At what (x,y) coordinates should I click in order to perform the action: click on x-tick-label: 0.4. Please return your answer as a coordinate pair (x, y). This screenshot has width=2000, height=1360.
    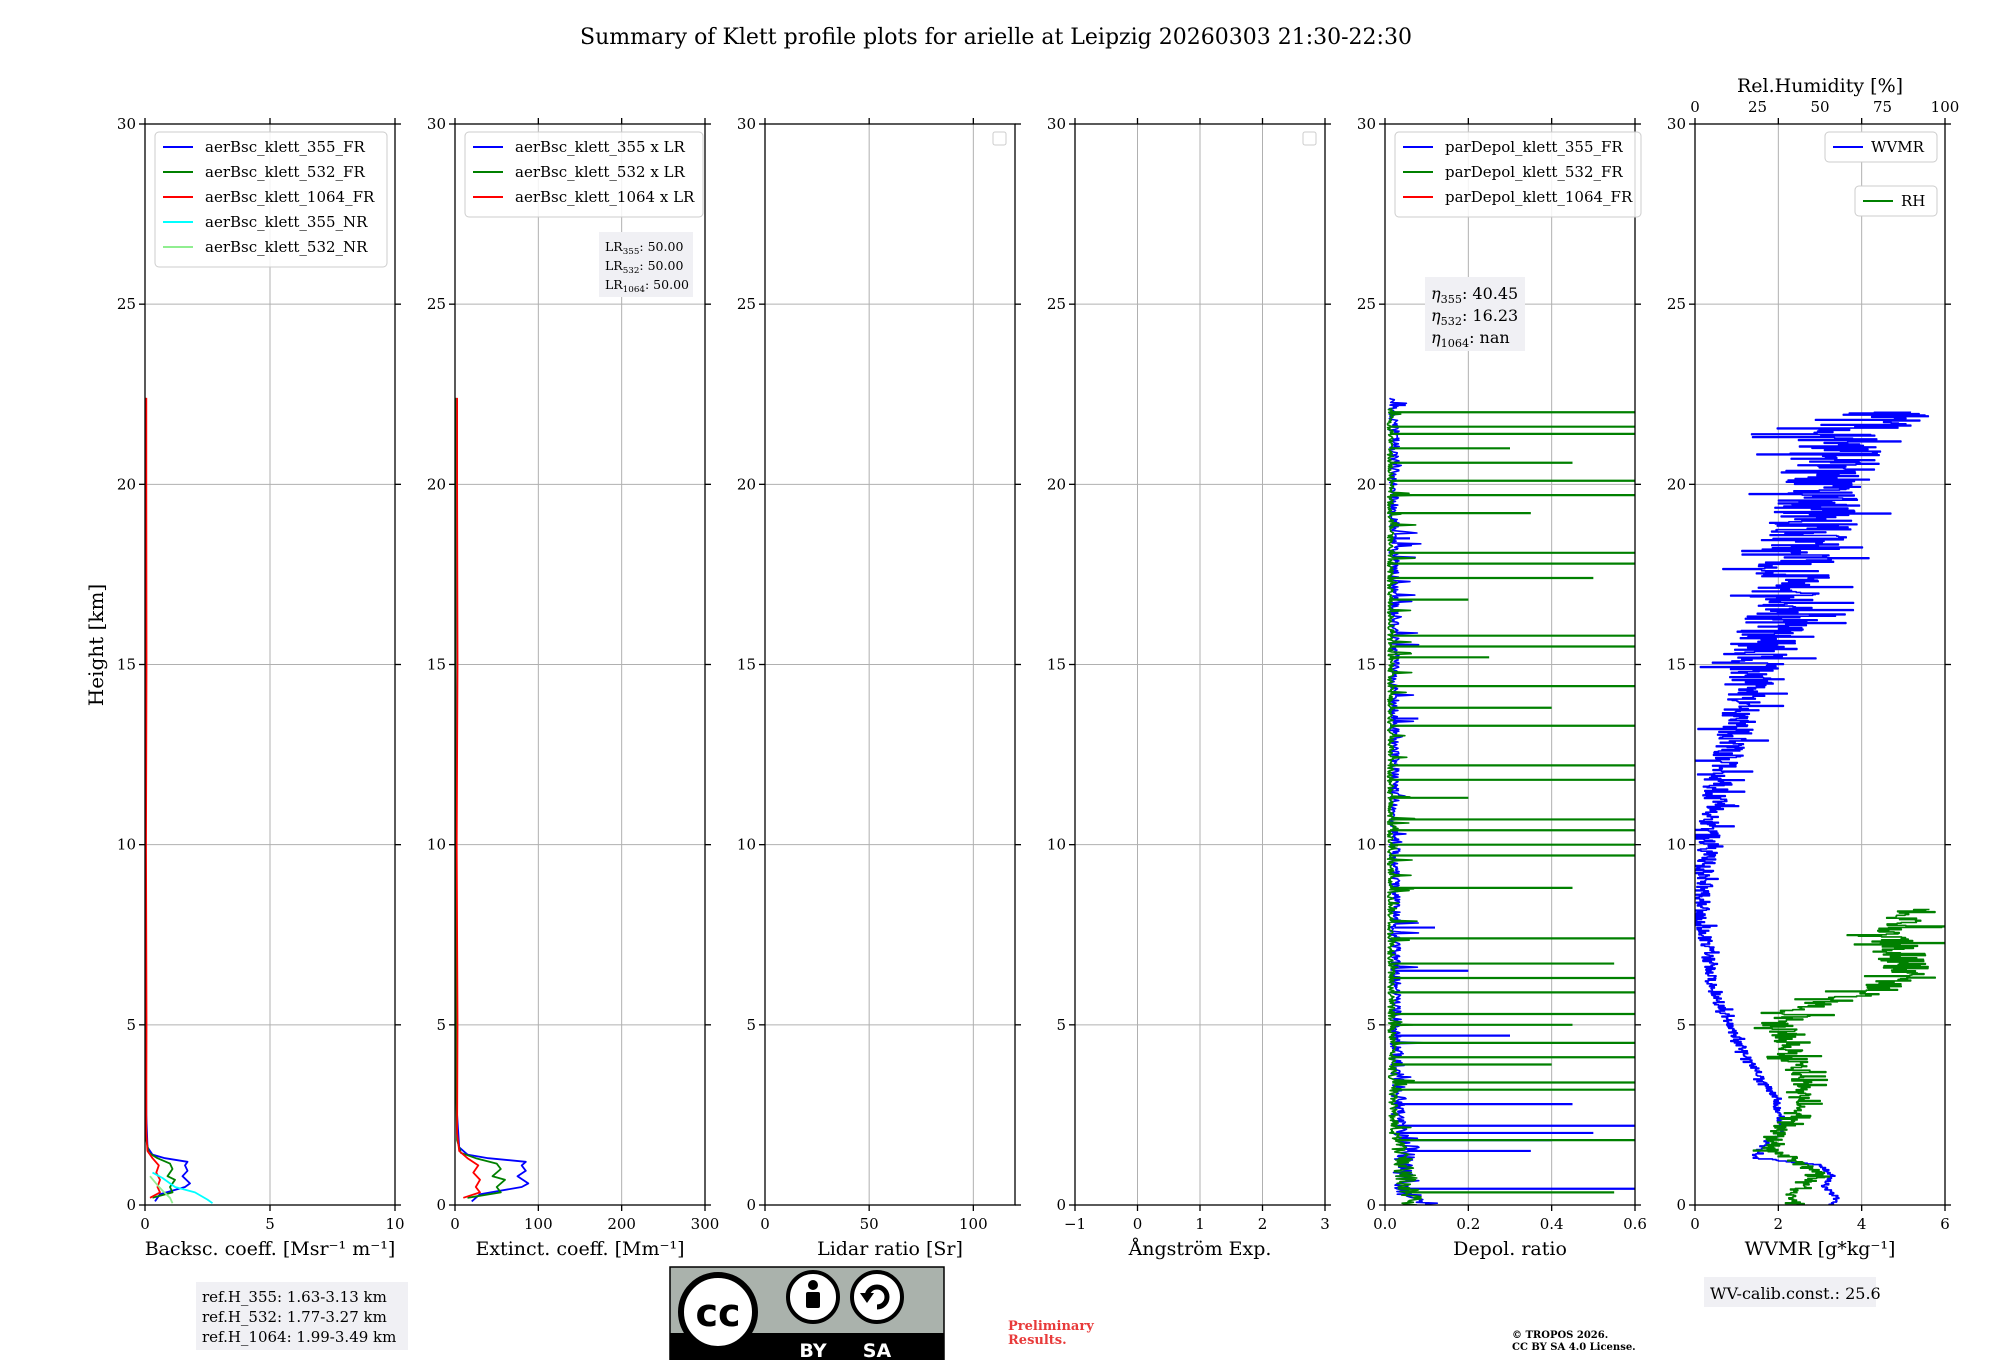
    Looking at the image, I should click on (1552, 1224).